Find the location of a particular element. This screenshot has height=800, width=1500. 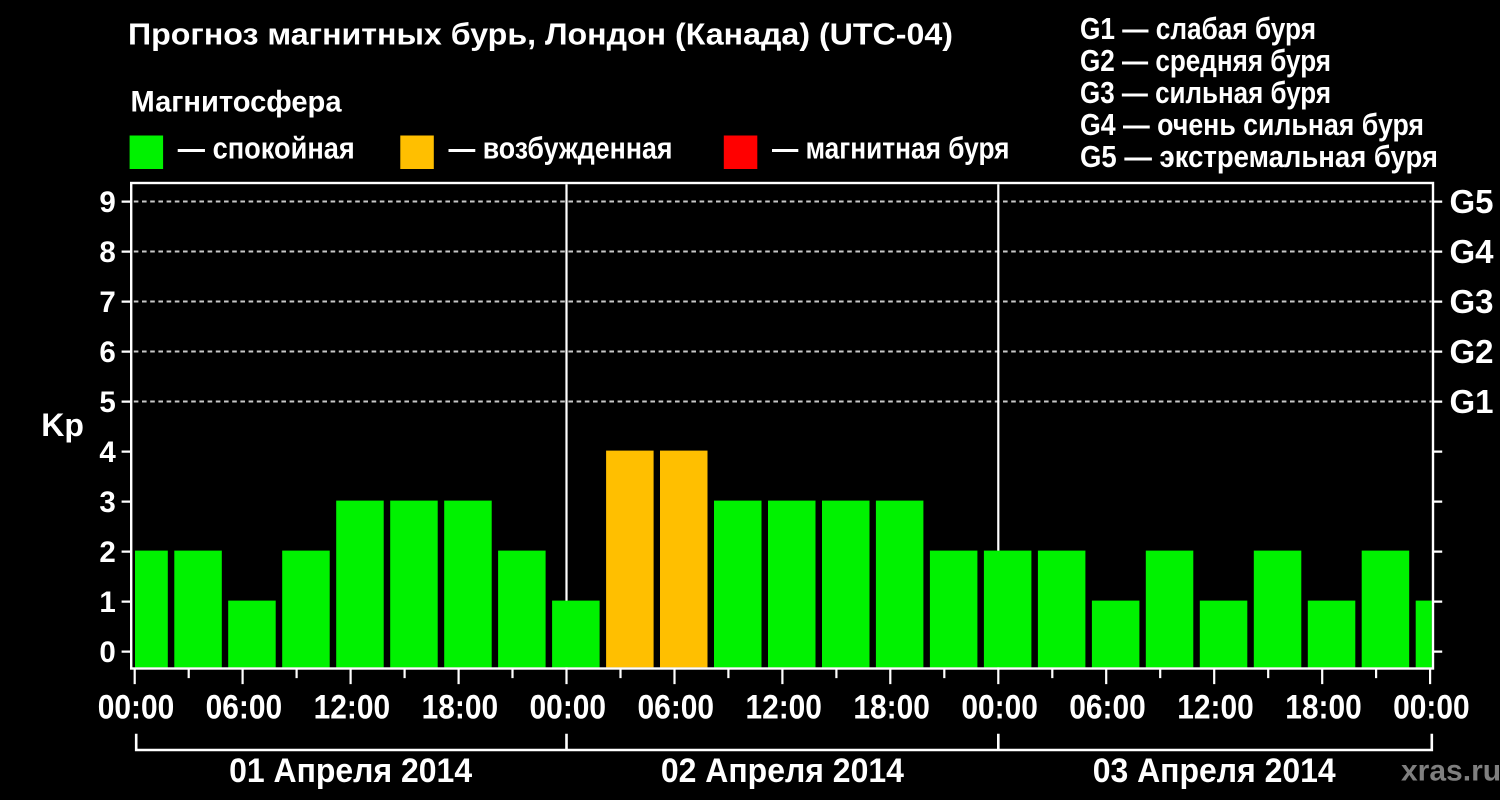

svg-text: G3 — сильная буря is located at coordinates (1205, 92).